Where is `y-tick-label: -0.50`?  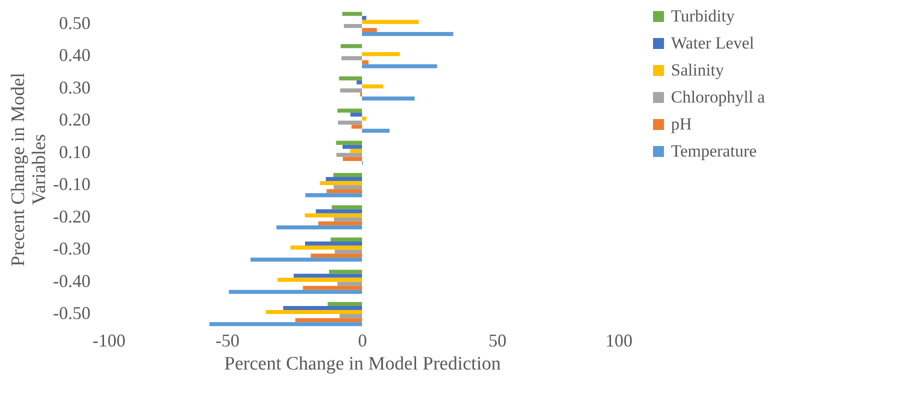 y-tick-label: -0.50 is located at coordinates (71, 313).